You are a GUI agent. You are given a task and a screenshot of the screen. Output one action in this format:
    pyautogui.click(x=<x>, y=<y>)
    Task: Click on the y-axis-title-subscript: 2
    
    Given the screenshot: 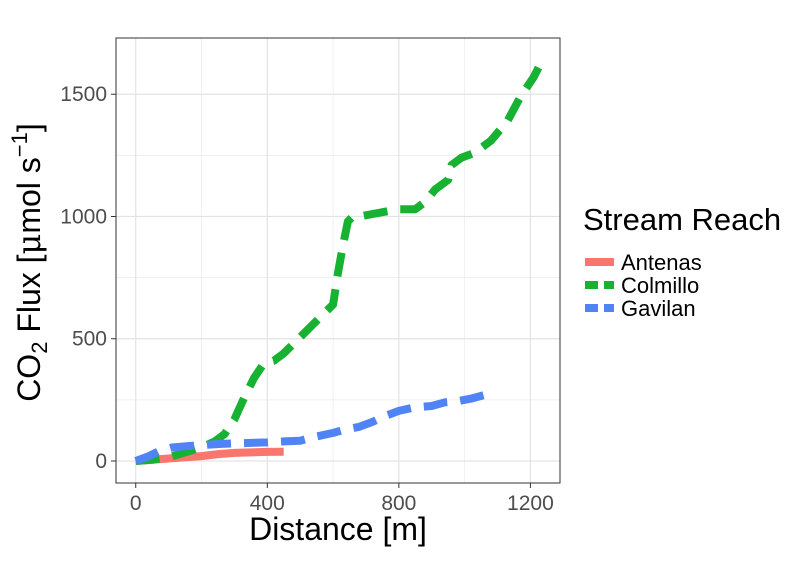 What is the action you would take?
    pyautogui.click(x=39, y=348)
    